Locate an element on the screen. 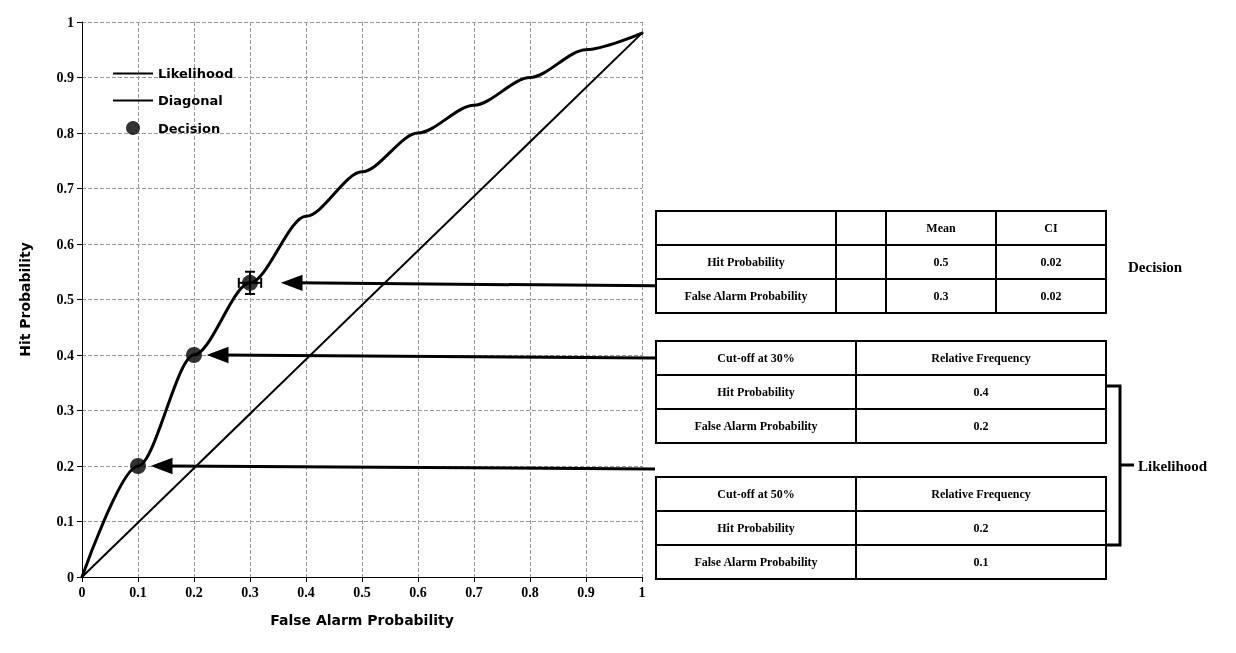 The image size is (1236, 653). y-tick-label: 0.1 is located at coordinates (65, 521).